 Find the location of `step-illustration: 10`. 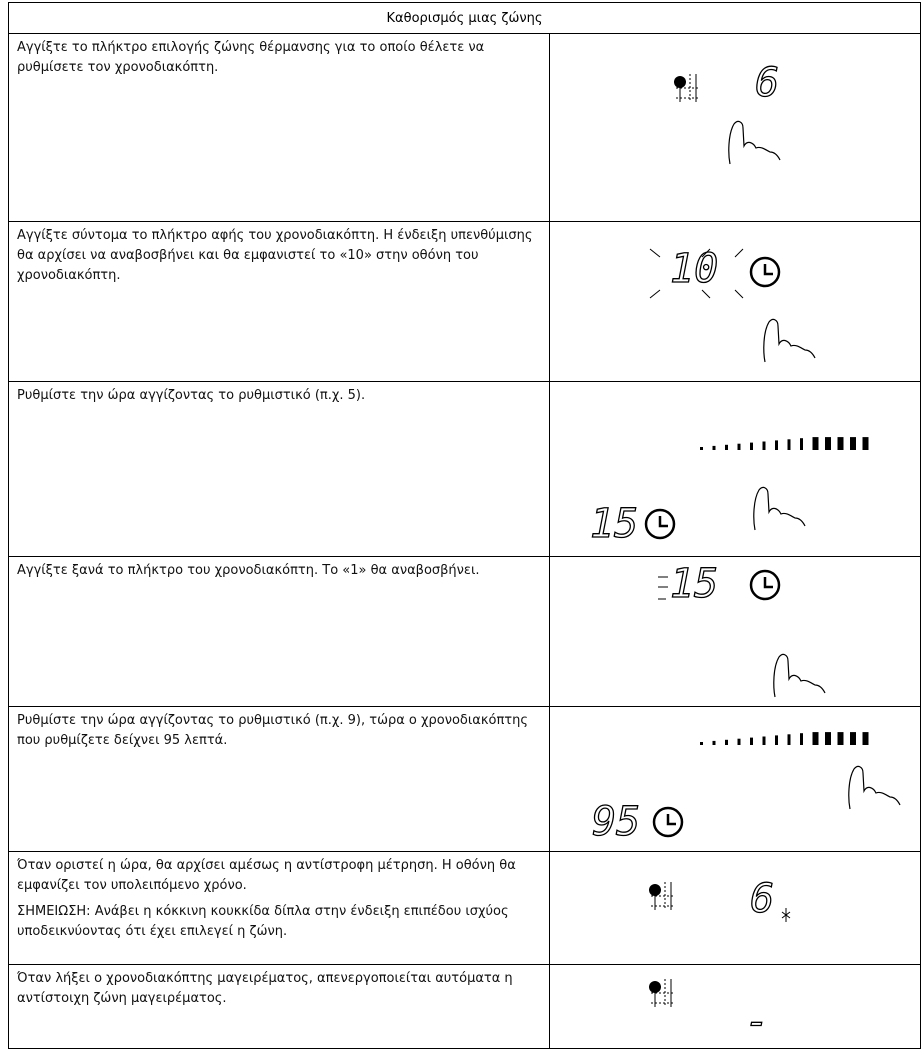

step-illustration: 10 is located at coordinates (735, 301).